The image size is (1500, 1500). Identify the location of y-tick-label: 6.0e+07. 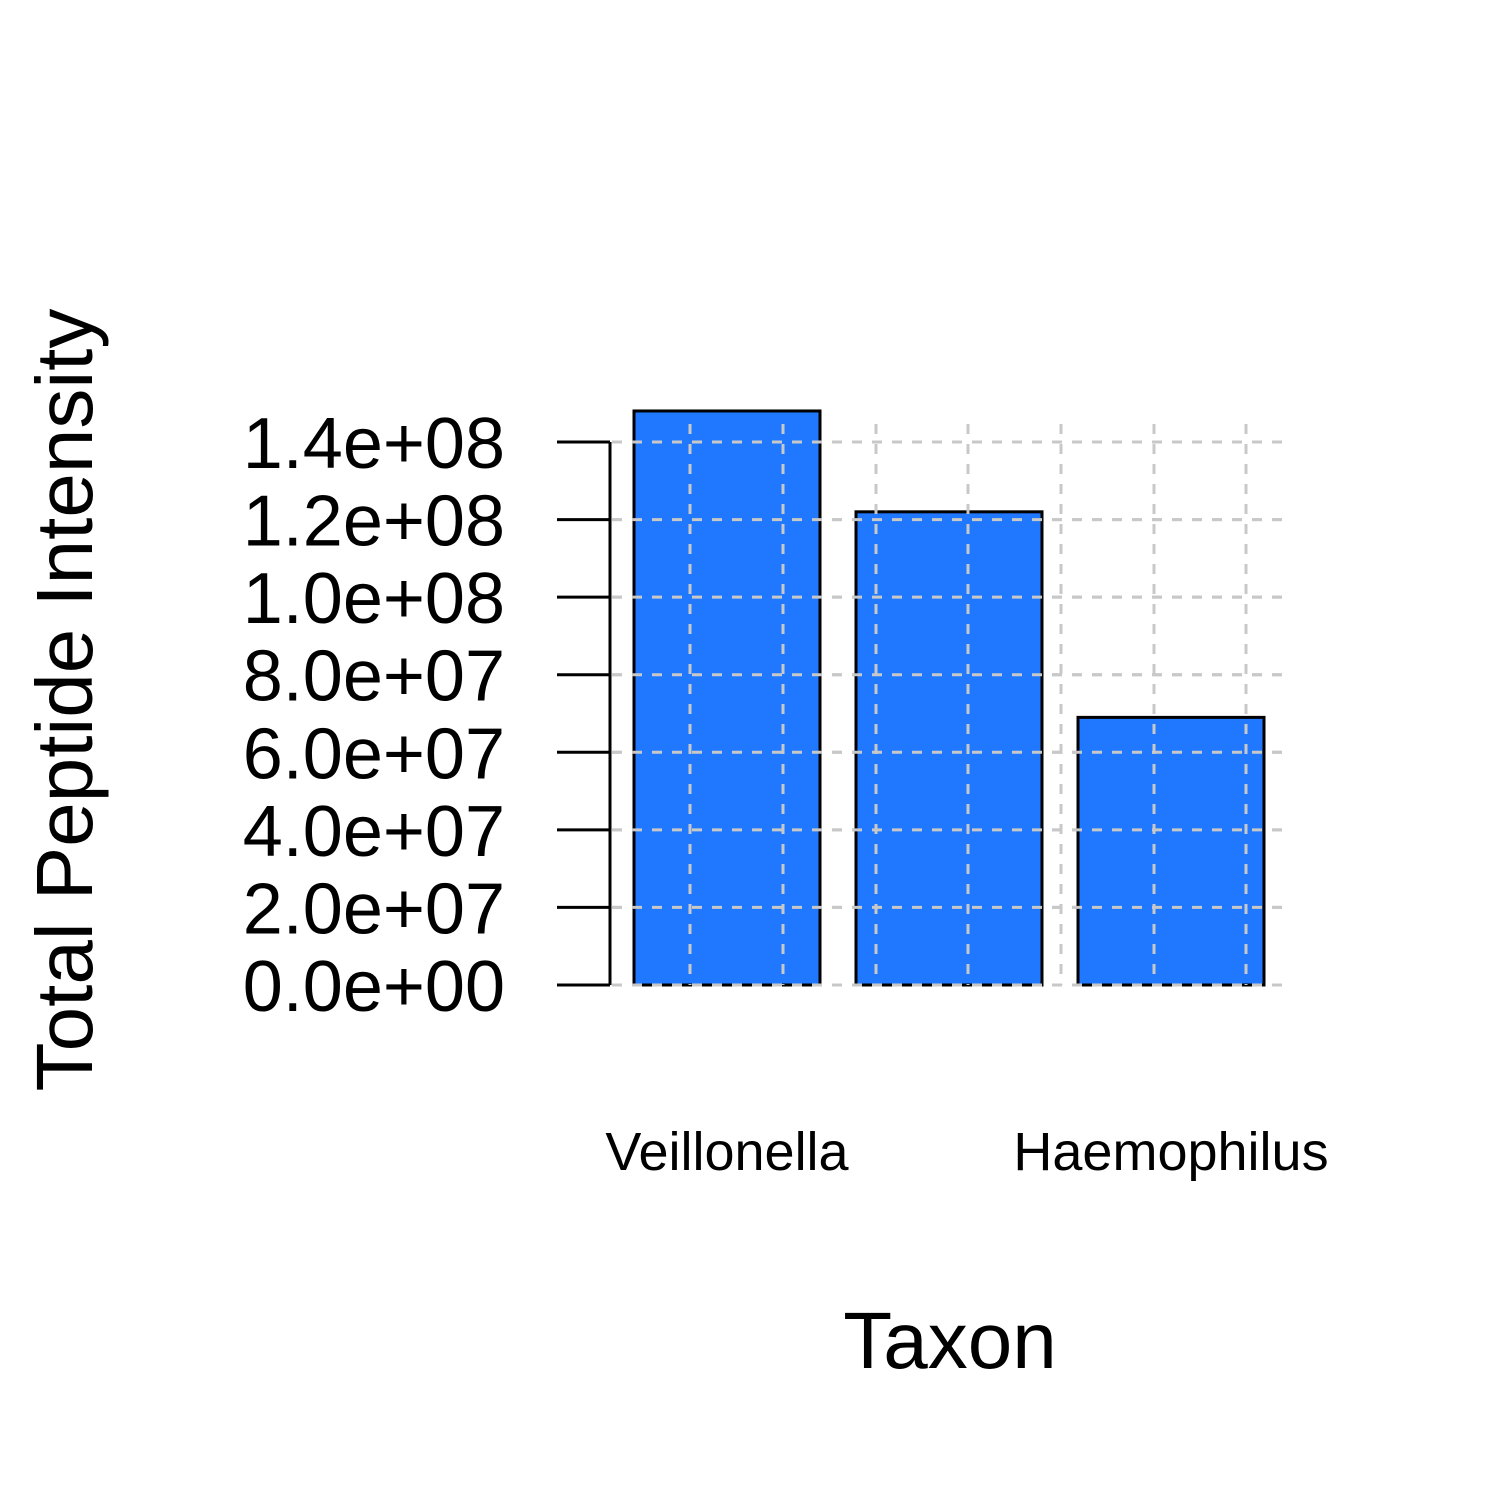
(374, 754).